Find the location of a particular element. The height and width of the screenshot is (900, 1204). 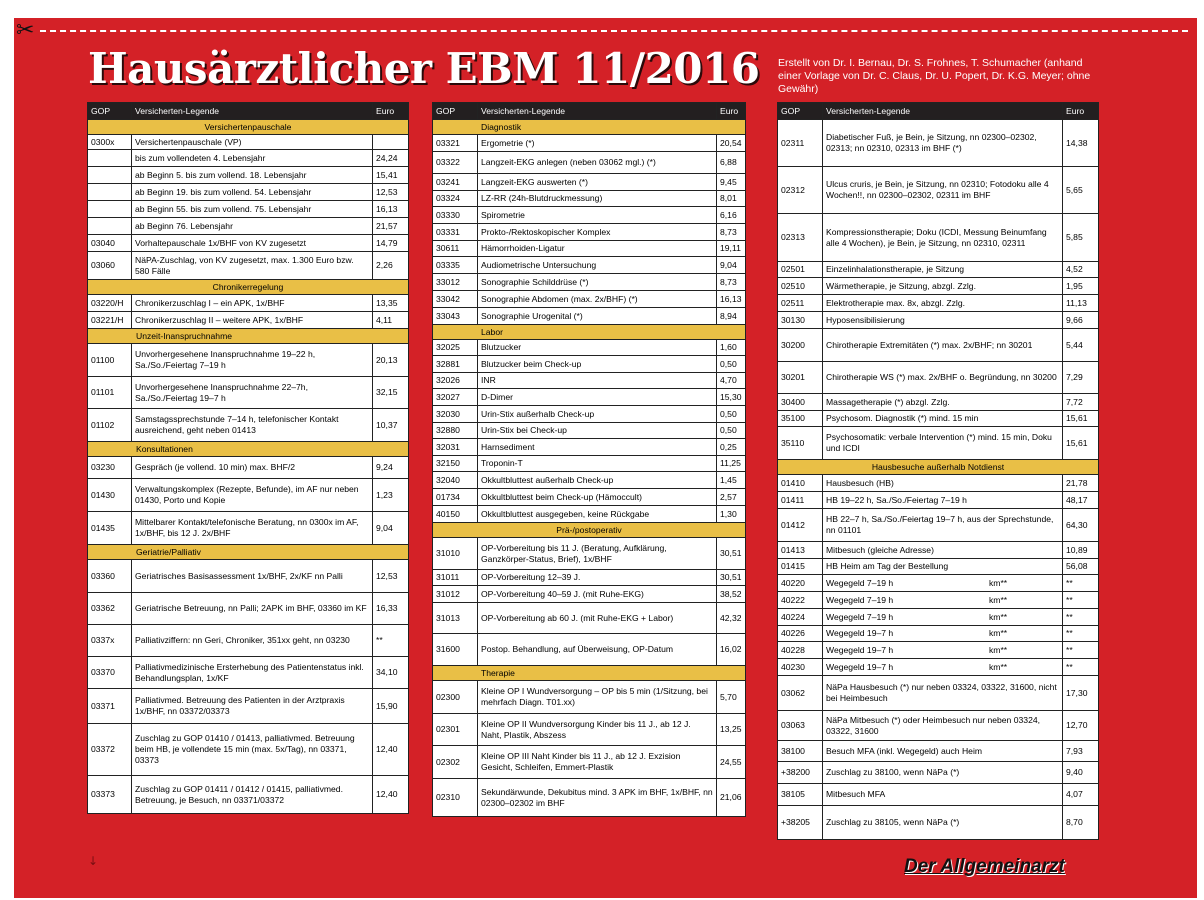

legend-cell: Mitbesuch (gleiche Adresse) is located at coordinates (942, 550).